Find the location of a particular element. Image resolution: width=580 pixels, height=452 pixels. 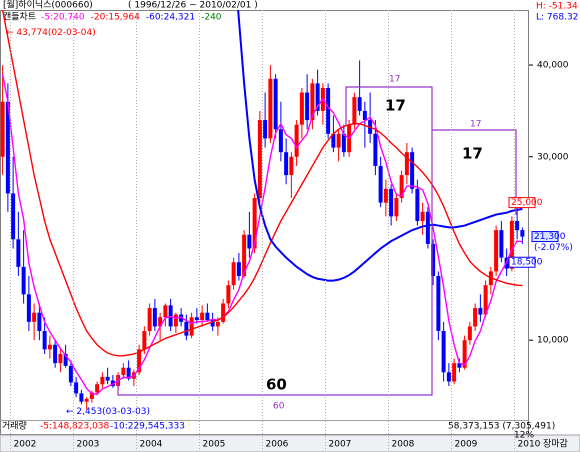

chart-period: ( 1996/12/26 ~ 2010/02/01 ) is located at coordinates (193, 6).